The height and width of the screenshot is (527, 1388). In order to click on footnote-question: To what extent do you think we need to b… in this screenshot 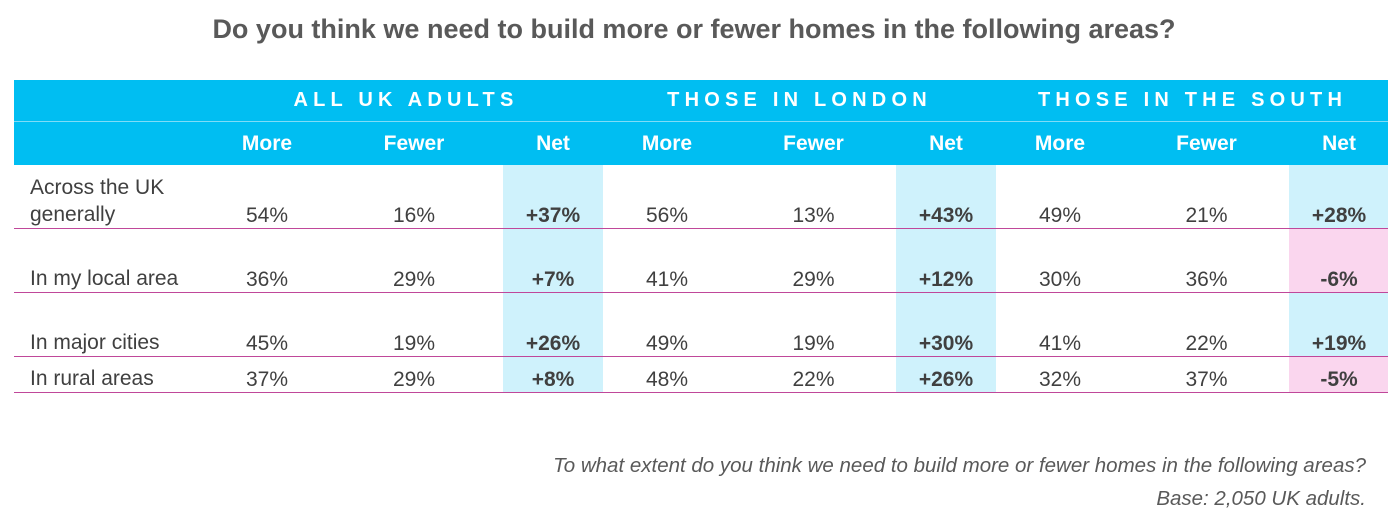, I will do `click(959, 465)`.